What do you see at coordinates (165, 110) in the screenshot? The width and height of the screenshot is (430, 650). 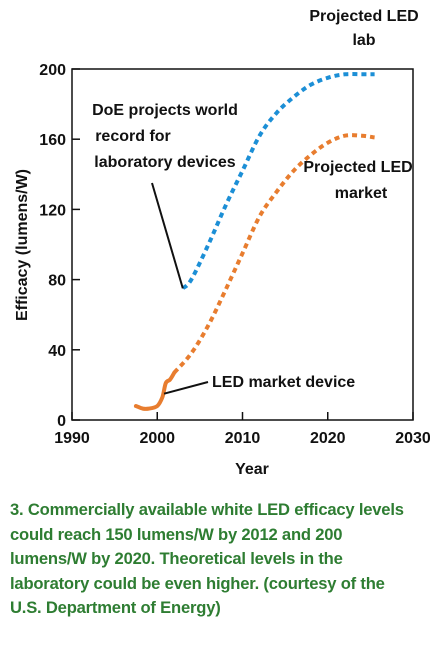 I see `doe-label-line1: DoE projects world` at bounding box center [165, 110].